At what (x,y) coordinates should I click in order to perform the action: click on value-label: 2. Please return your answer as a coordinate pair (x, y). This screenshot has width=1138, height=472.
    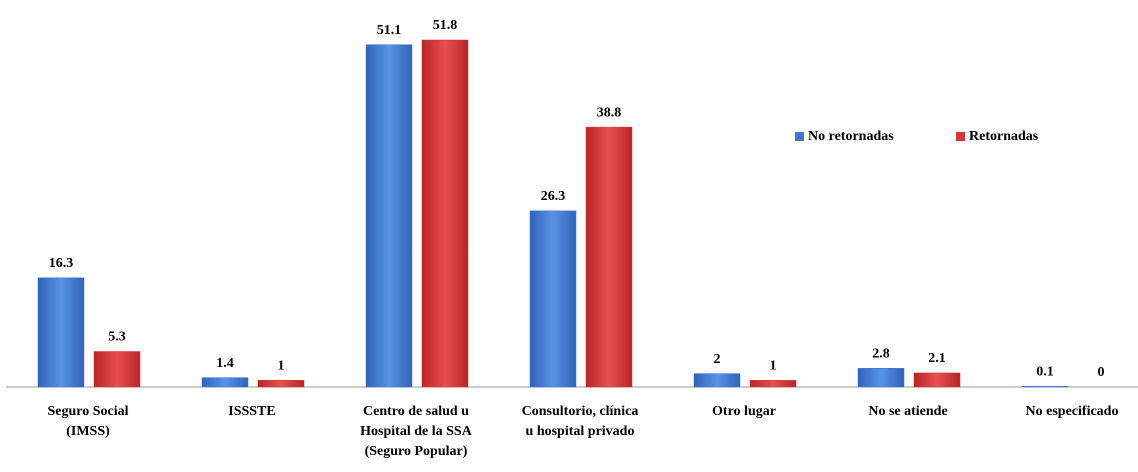
    Looking at the image, I should click on (717, 359).